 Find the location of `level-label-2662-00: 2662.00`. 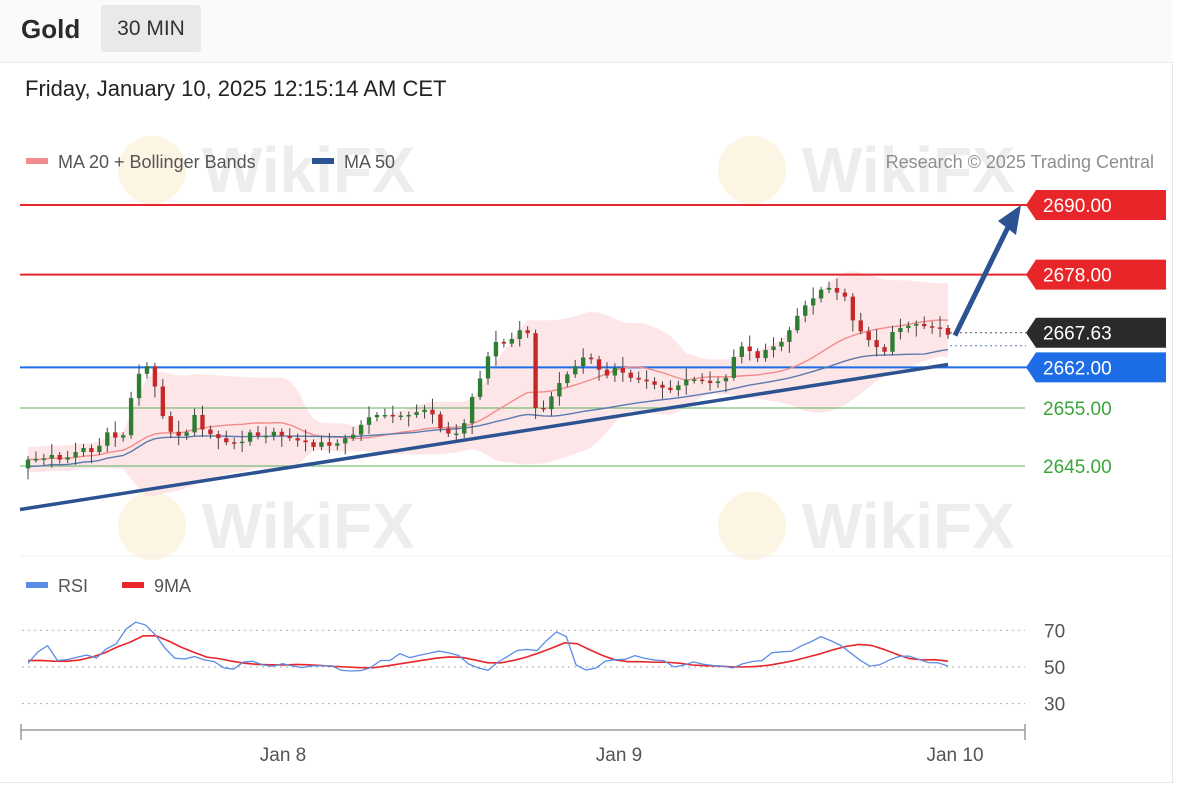

level-label-2662-00: 2662.00 is located at coordinates (1077, 368).